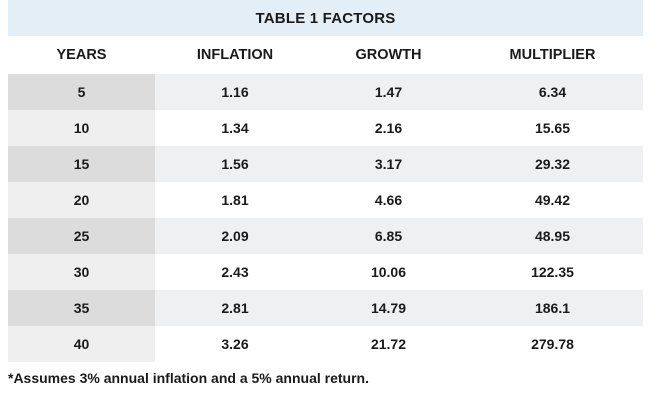  What do you see at coordinates (81, 308) in the screenshot?
I see `cell-years: 35` at bounding box center [81, 308].